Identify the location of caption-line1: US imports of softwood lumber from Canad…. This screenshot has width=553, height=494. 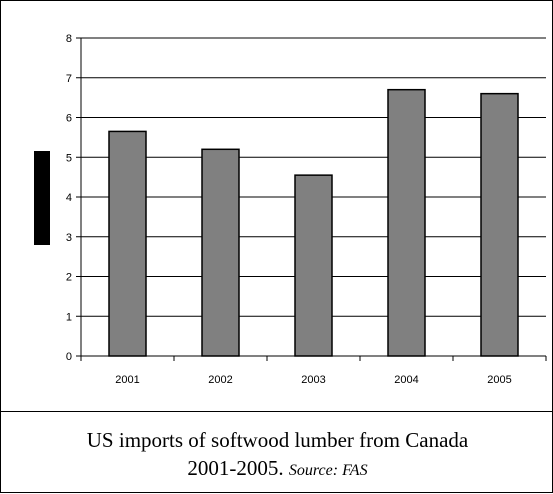
(277, 440).